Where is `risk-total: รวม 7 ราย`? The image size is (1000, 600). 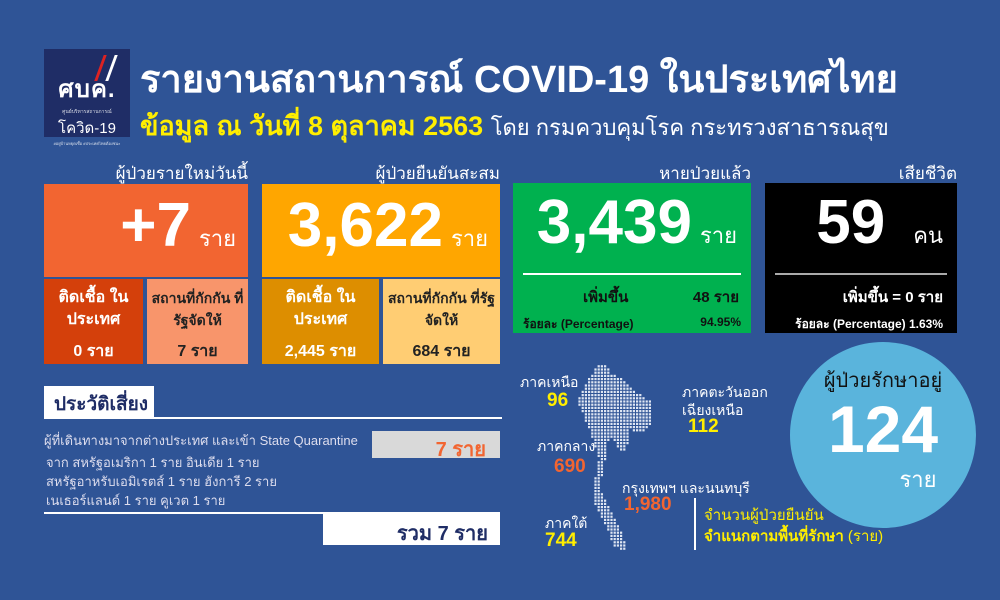 risk-total: รวม 7 ราย is located at coordinates (411, 529).